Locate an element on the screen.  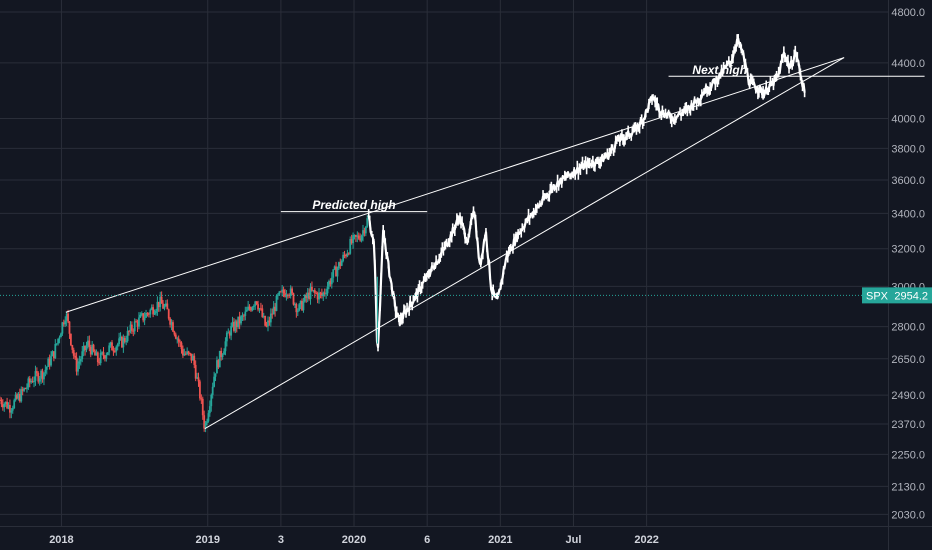
x-tick-label: 2021 is located at coordinates (500, 540).